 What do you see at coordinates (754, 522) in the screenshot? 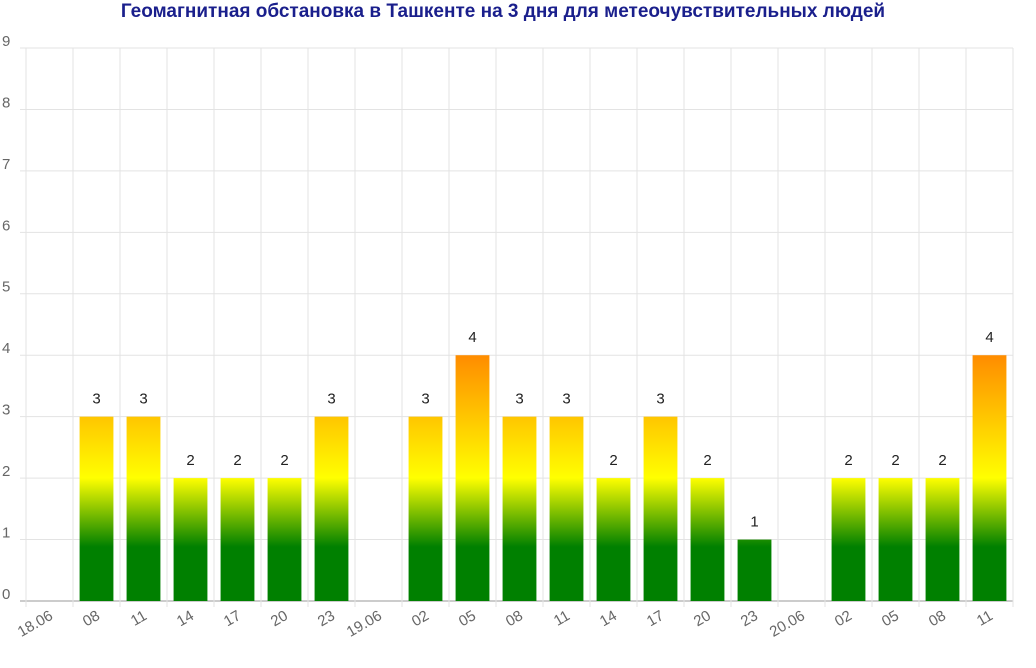
I see `value-label: 1` at bounding box center [754, 522].